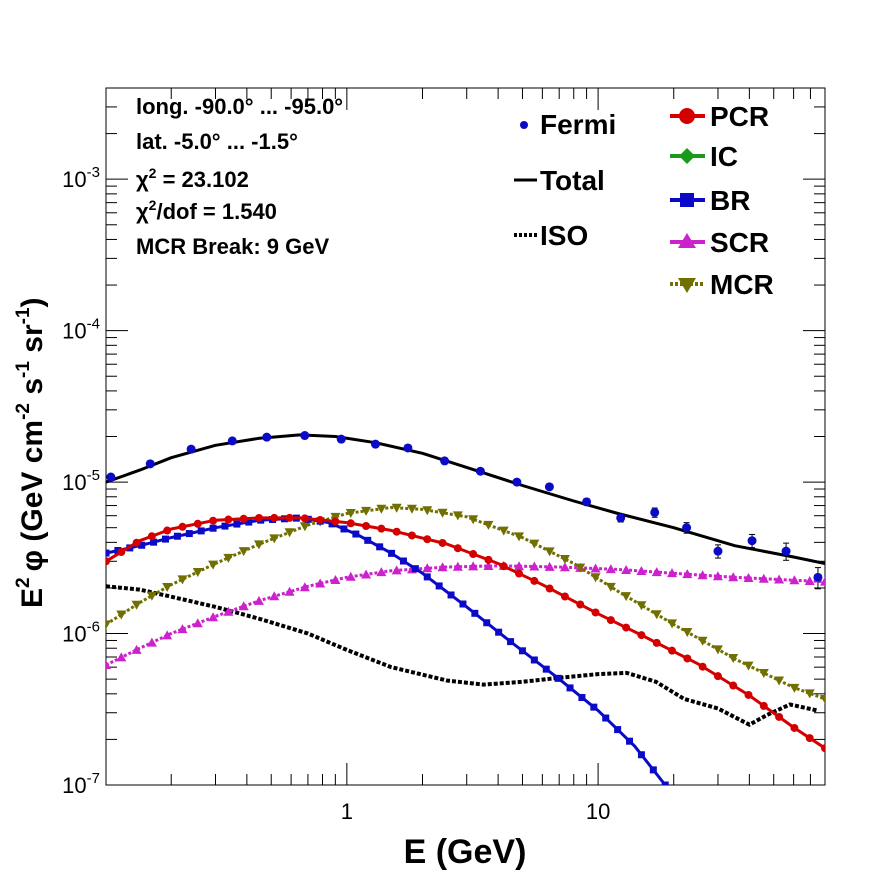 This screenshot has width=896, height=872. Describe the element at coordinates (465, 614) in the screenshot. I see `series-scr` at that location.